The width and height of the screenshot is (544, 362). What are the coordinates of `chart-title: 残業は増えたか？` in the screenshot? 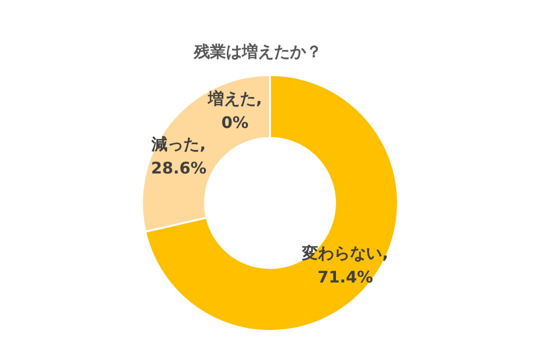 It's located at (257, 52).